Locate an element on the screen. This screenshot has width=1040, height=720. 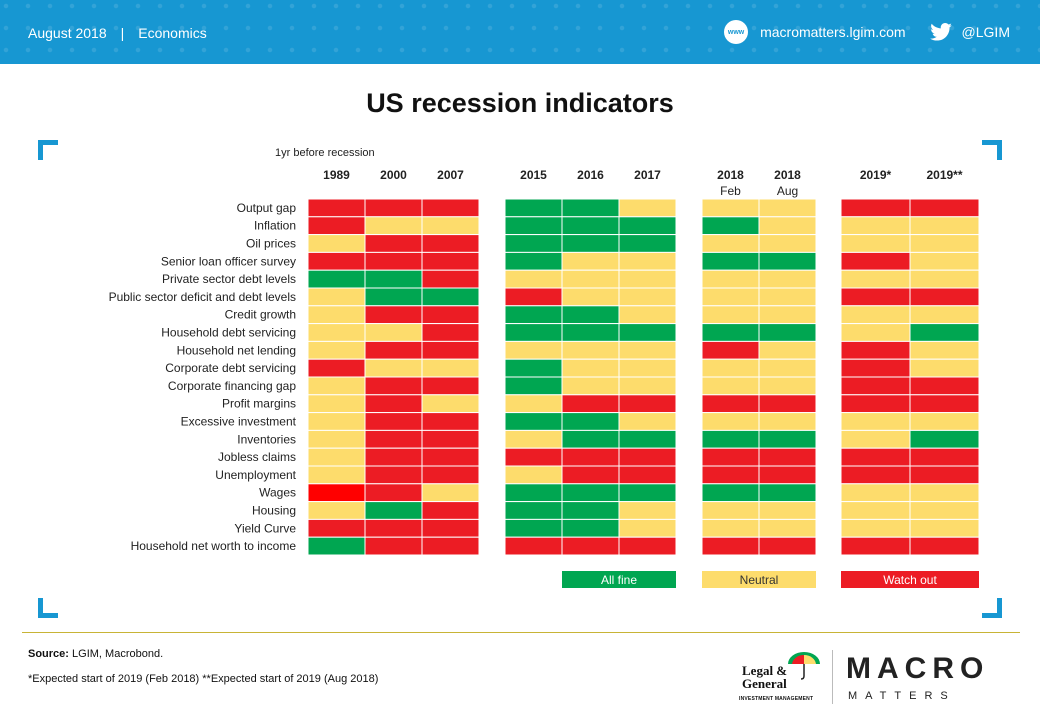
column-header-7: 2018 is located at coordinates (787, 175).